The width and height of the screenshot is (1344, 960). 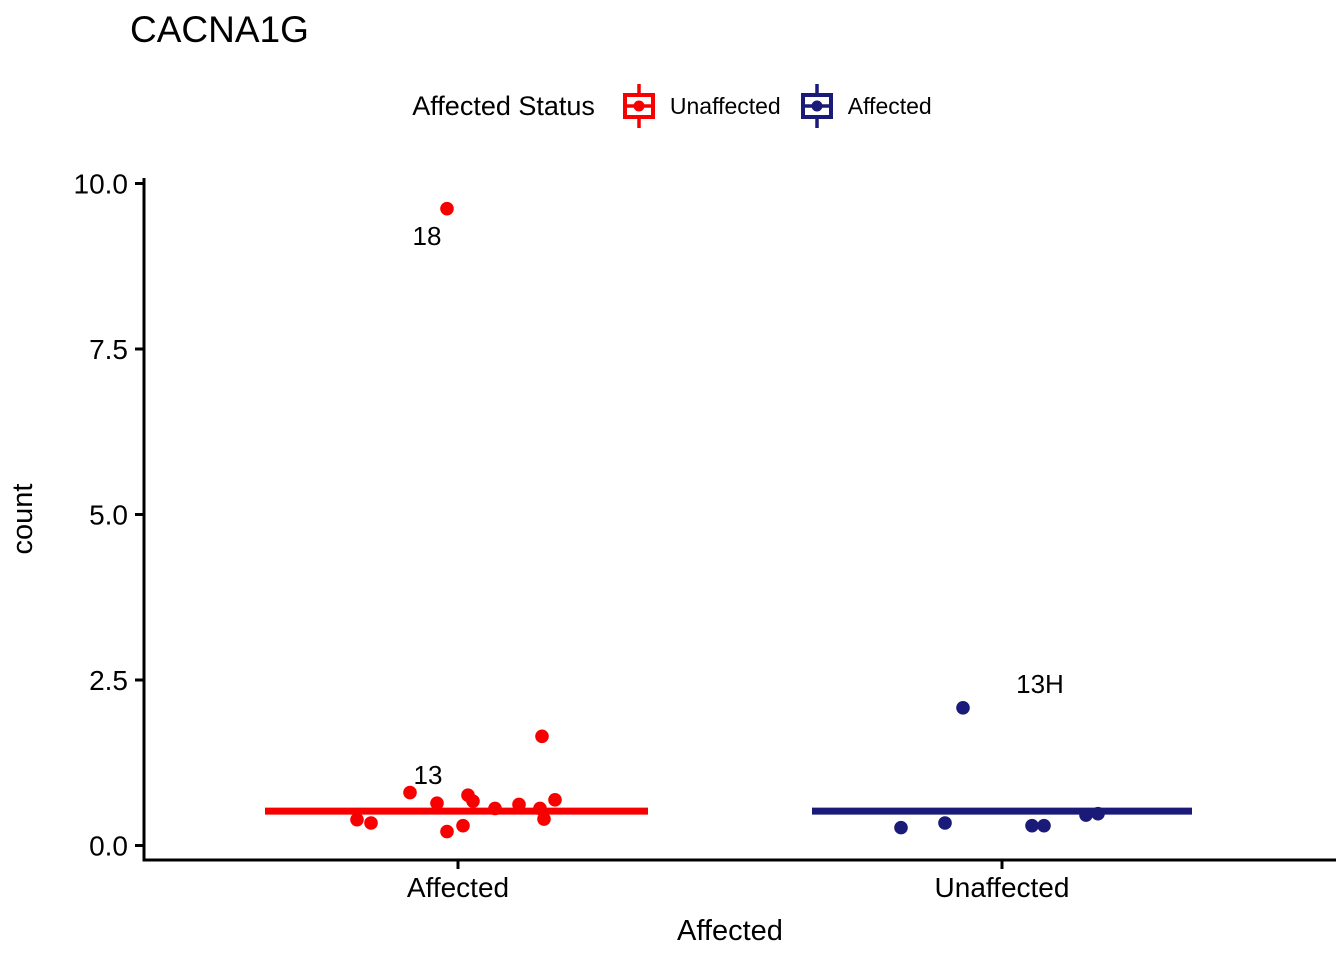 I want to click on y-tick-label: 0.0, so click(x=108, y=846).